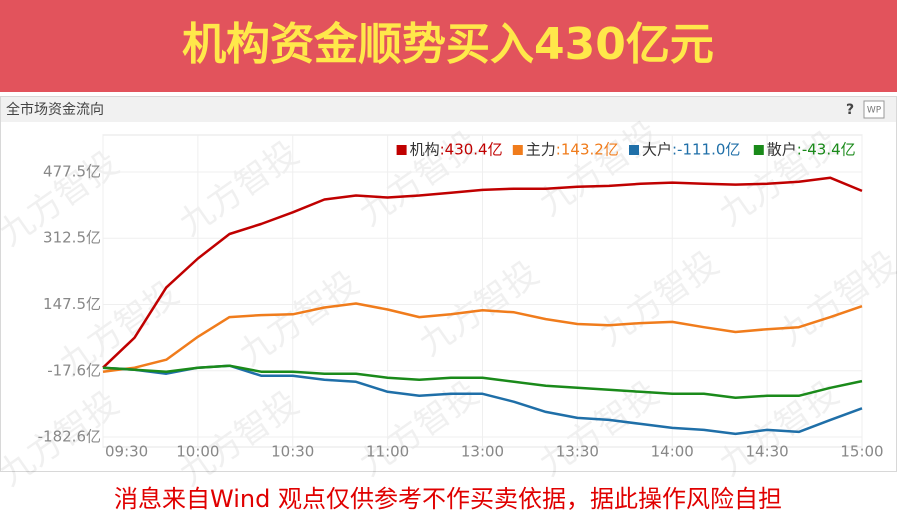 The image size is (897, 531). What do you see at coordinates (657, 150) in the screenshot?
I see `legend-label: 大户` at bounding box center [657, 150].